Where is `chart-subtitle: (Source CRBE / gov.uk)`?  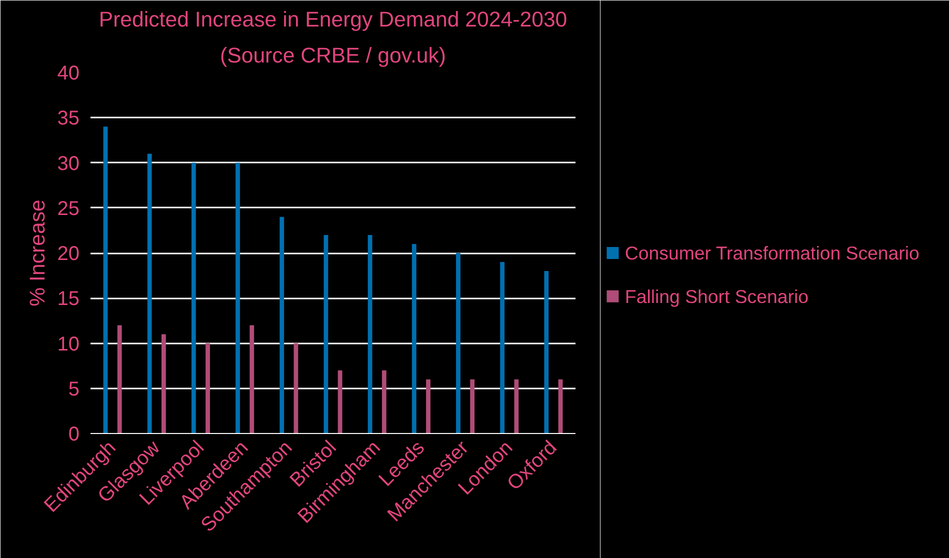
chart-subtitle: (Source CRBE / gov.uk) is located at coordinates (333, 56).